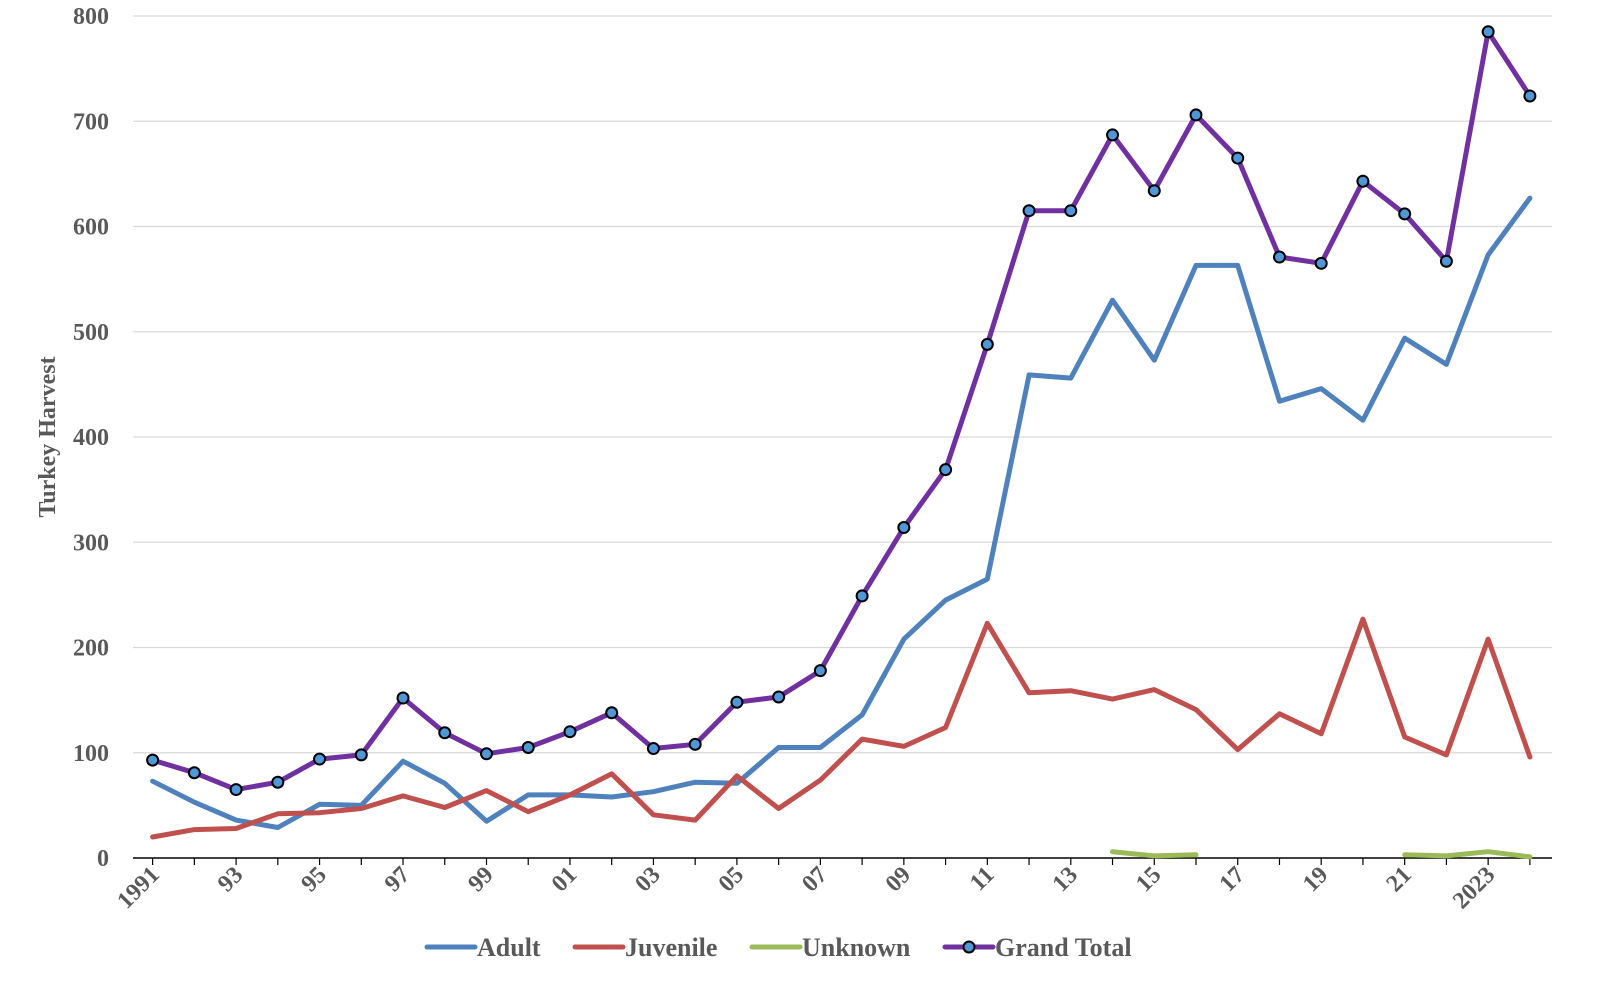 This screenshot has width=1600, height=1004. What do you see at coordinates (1321, 263) in the screenshot?
I see `data-point-grand-total-2019` at bounding box center [1321, 263].